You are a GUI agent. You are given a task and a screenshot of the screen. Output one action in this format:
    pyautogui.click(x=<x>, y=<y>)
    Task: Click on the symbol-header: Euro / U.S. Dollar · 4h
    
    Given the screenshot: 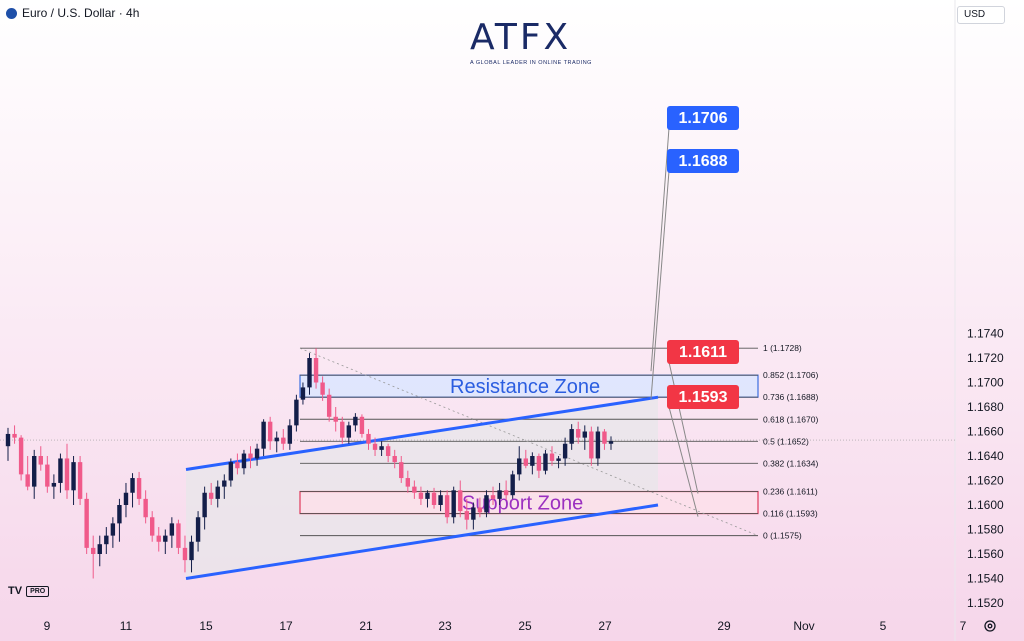 What is the action you would take?
    pyautogui.click(x=72, y=13)
    